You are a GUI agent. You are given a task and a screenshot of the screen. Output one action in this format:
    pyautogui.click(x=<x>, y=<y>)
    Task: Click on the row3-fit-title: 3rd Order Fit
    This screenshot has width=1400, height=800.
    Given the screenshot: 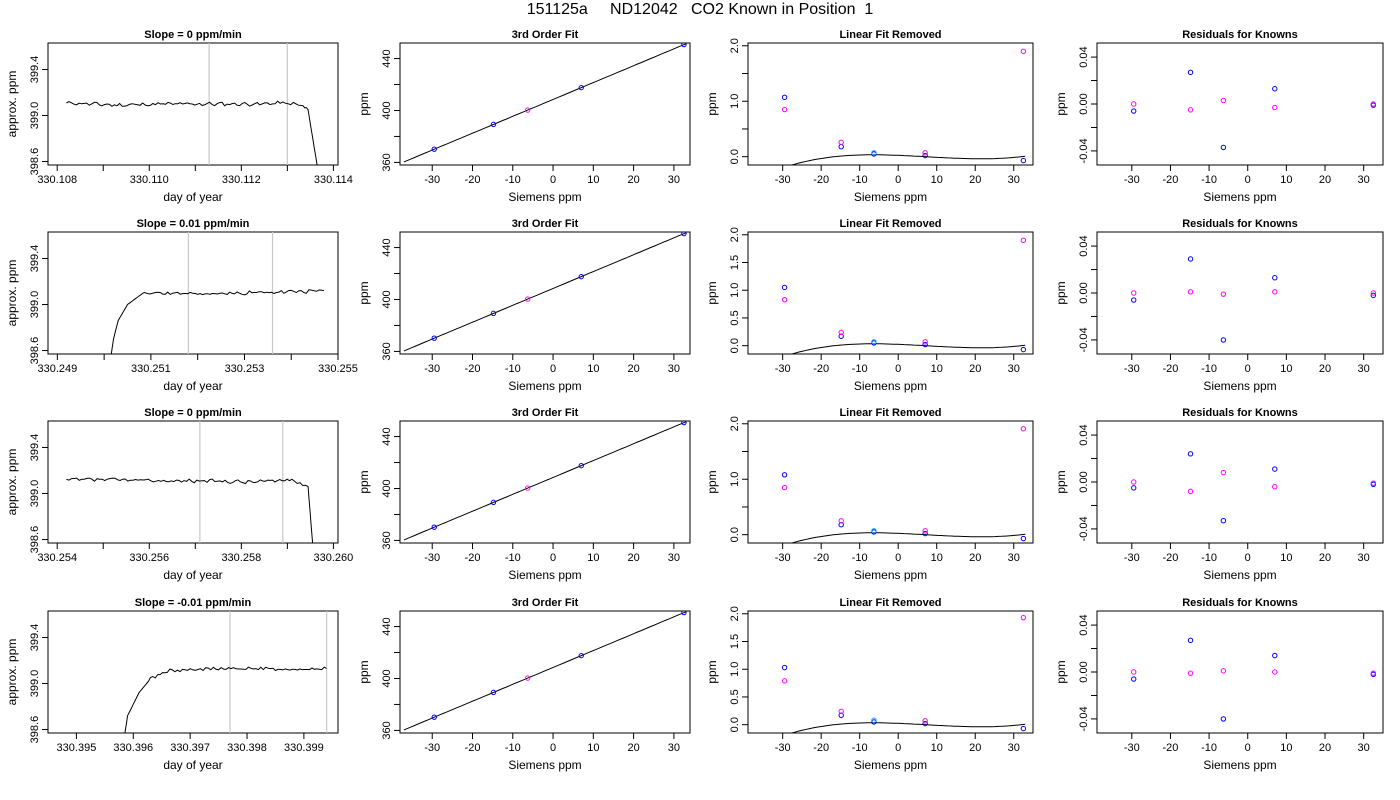 What is the action you would take?
    pyautogui.click(x=545, y=413)
    